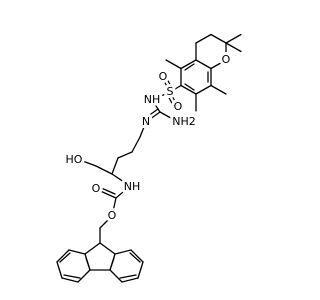  What do you see at coordinates (170, 91) in the screenshot?
I see `atom-label: S` at bounding box center [170, 91].